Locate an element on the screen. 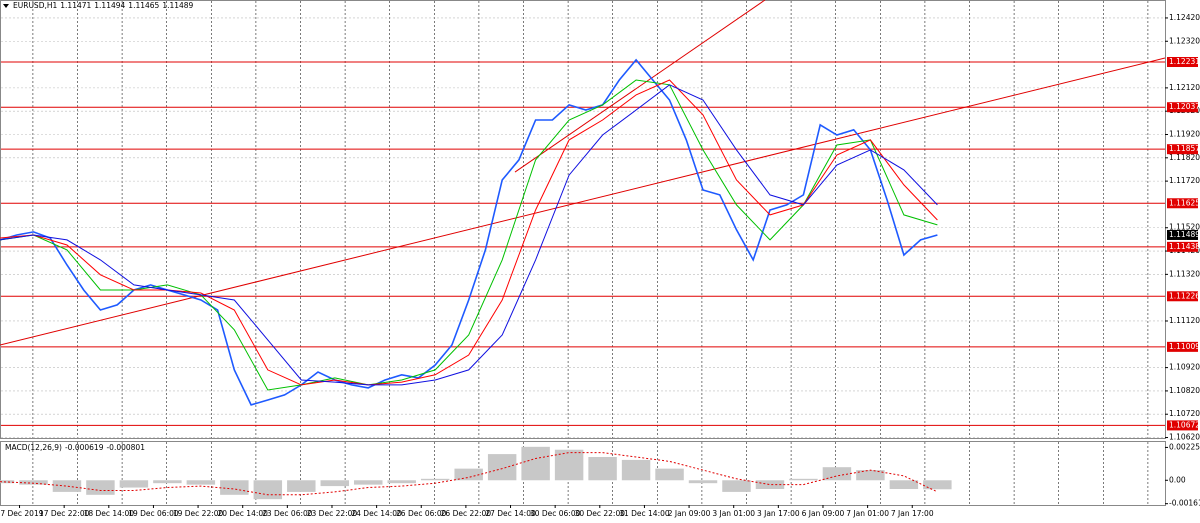 Image resolution: width=1200 pixels, height=523 pixels. macd-main: -0.000619 is located at coordinates (84, 447).